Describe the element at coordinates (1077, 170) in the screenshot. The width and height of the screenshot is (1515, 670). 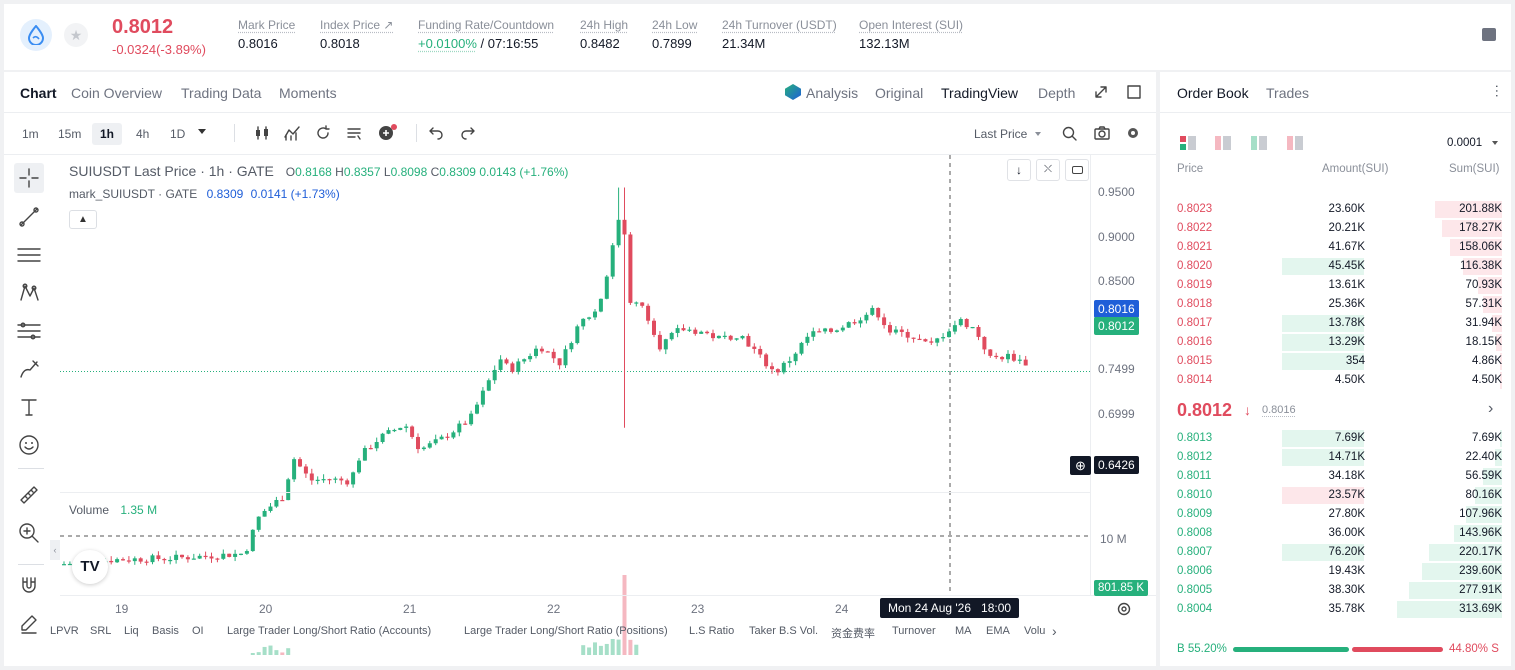
I see `maximize-pane-icon` at that location.